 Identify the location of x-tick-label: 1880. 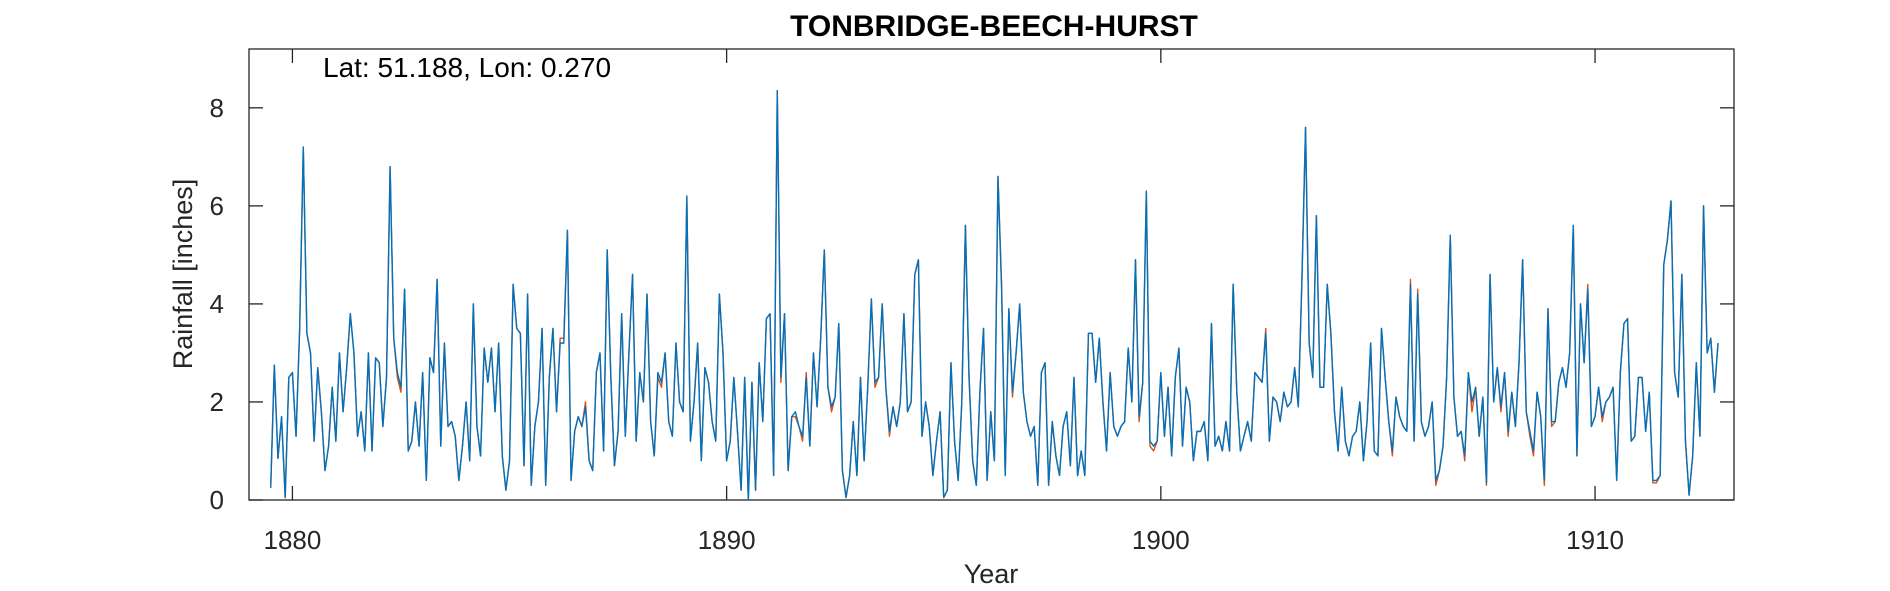
(292, 540).